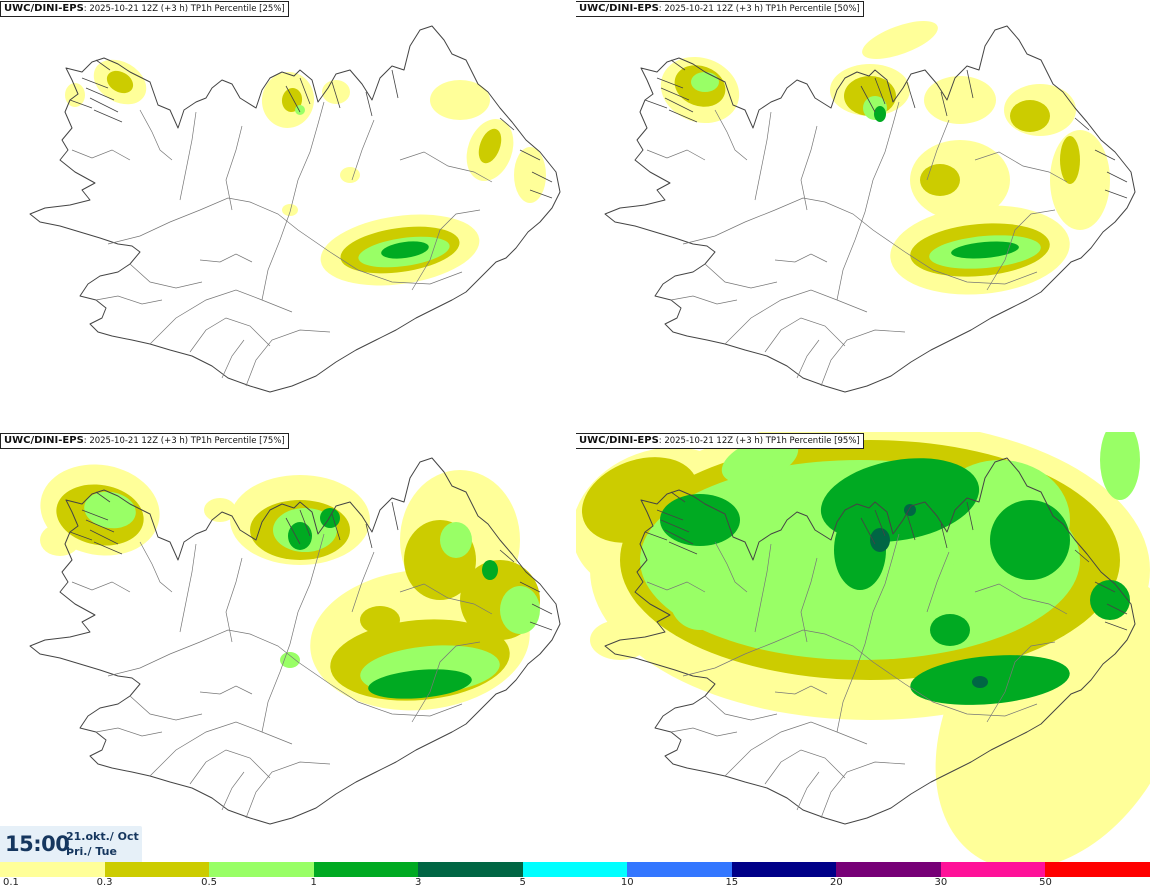 The image size is (1150, 891). I want to click on field-name: TP1h Percentile [75%], so click(237, 441).